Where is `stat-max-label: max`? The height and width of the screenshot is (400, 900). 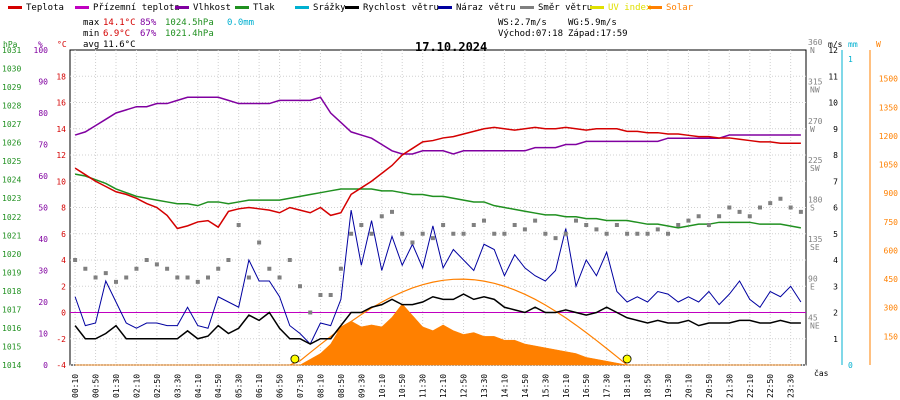
stat-max-label: max is located at coordinates (91, 23).